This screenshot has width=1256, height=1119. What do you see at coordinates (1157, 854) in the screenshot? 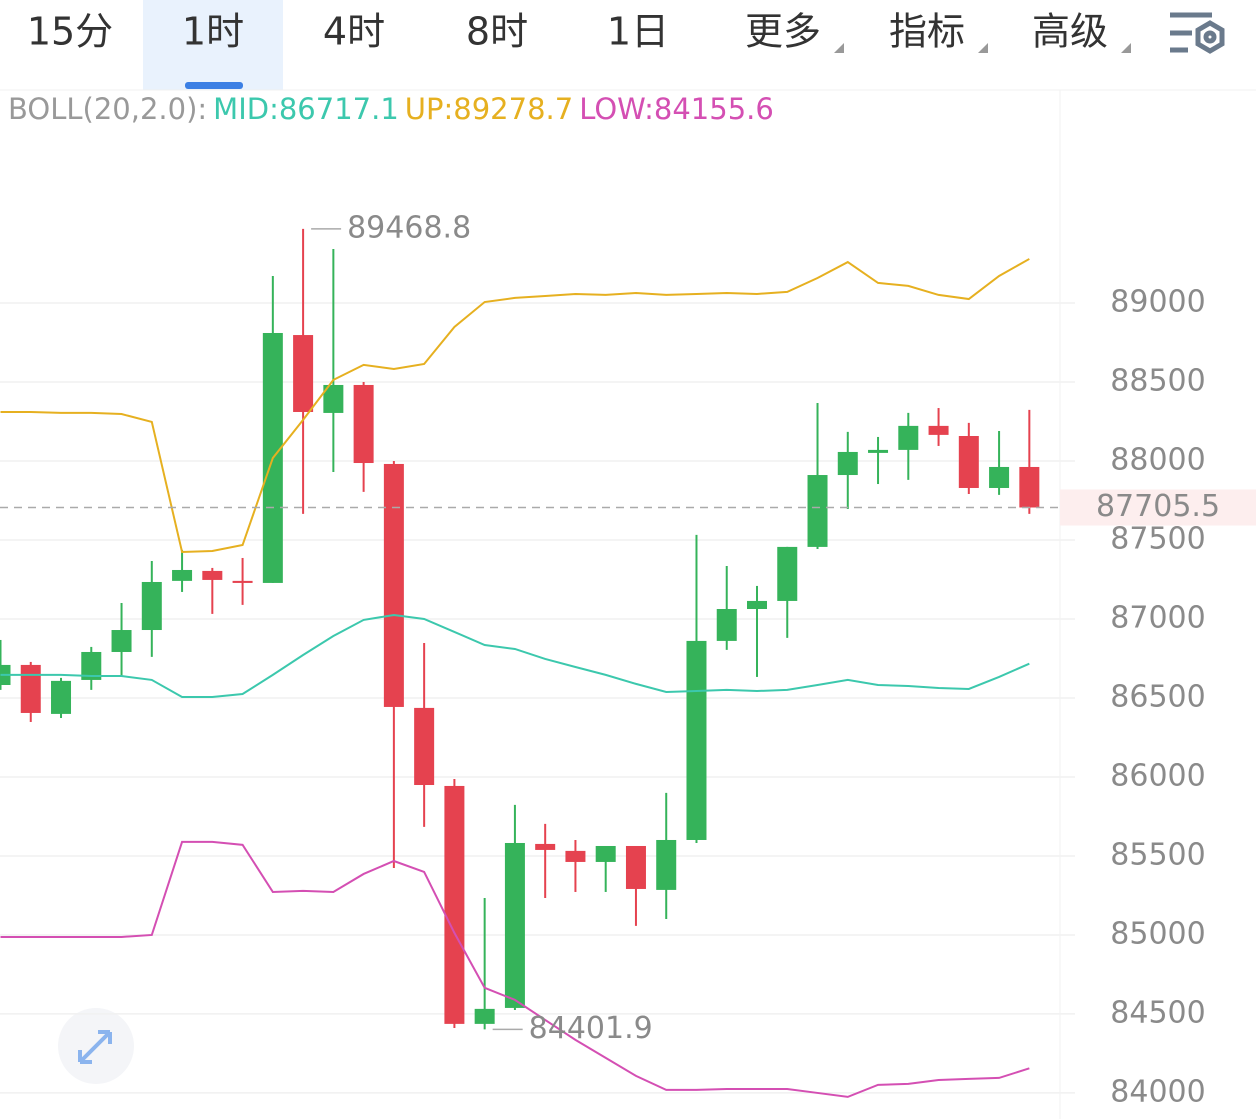
I see `y-tick-label: 85500` at bounding box center [1157, 854].